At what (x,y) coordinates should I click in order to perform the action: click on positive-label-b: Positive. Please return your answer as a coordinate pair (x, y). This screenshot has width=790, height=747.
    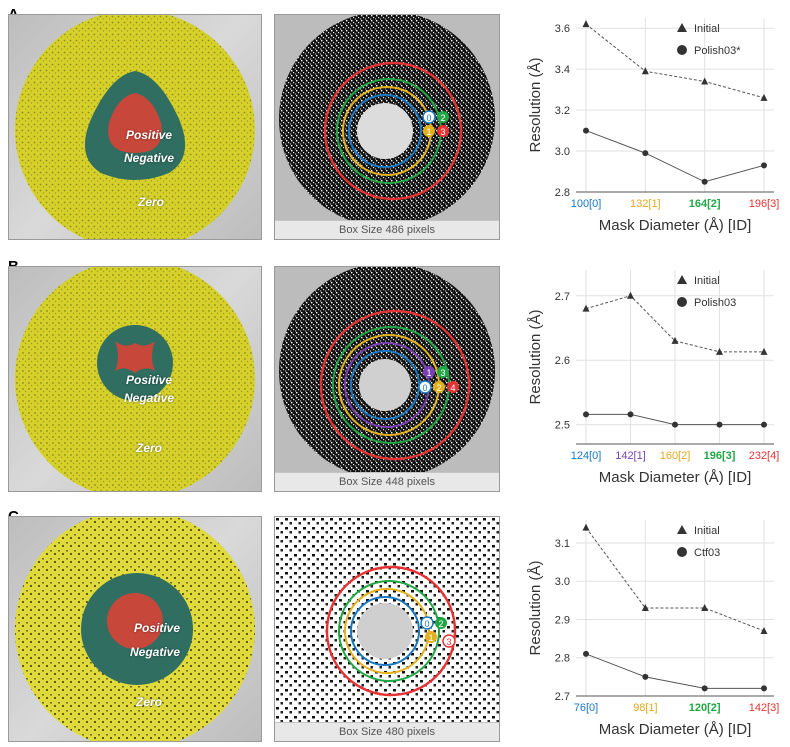
    Looking at the image, I should click on (149, 380).